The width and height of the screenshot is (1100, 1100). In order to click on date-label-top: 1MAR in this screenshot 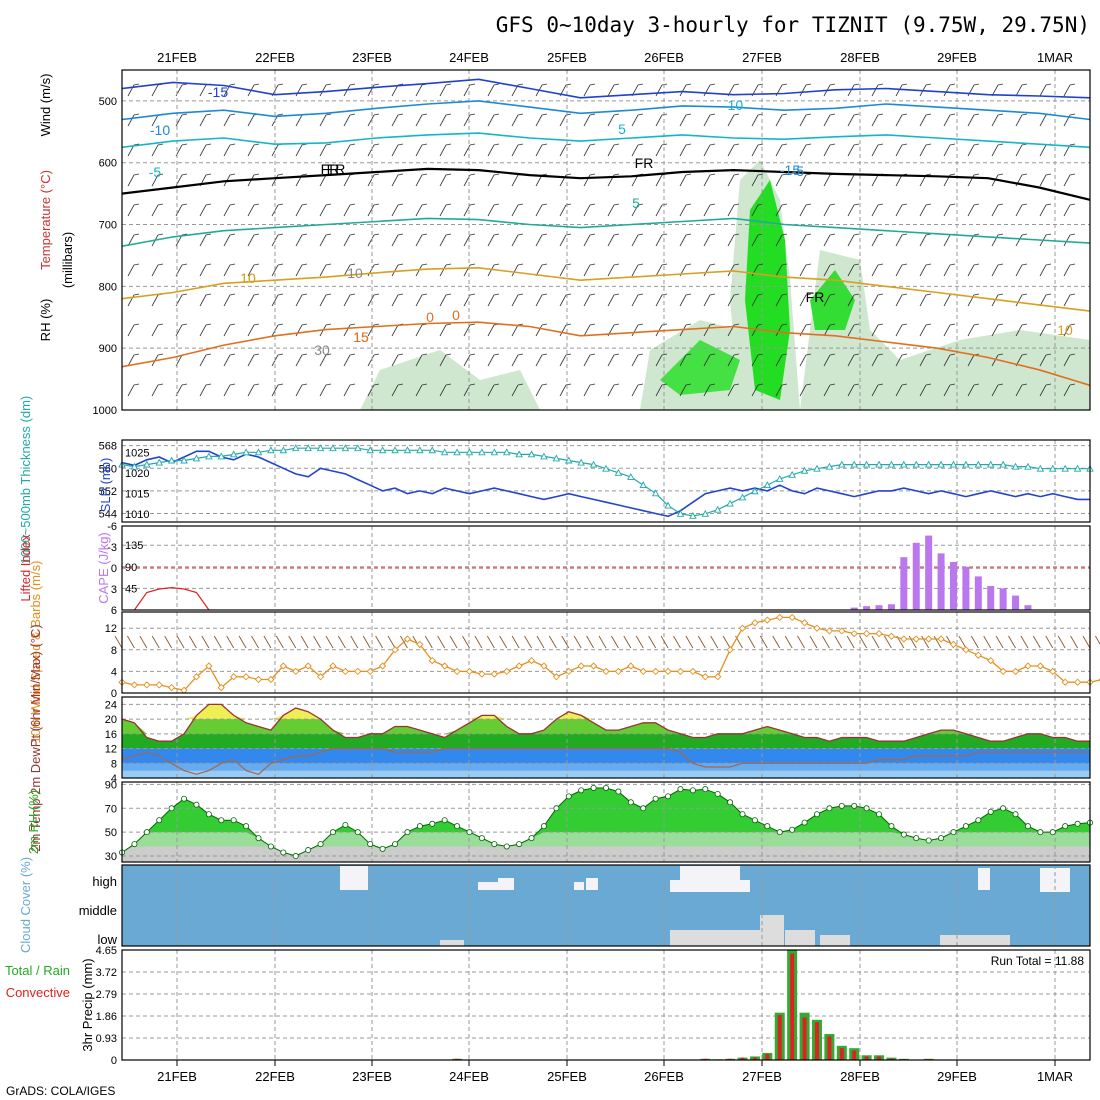, I will do `click(1055, 57)`.